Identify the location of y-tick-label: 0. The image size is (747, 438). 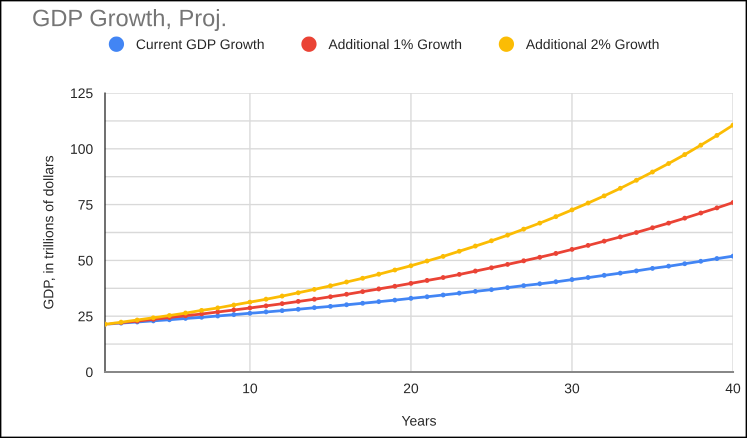
(89, 372).